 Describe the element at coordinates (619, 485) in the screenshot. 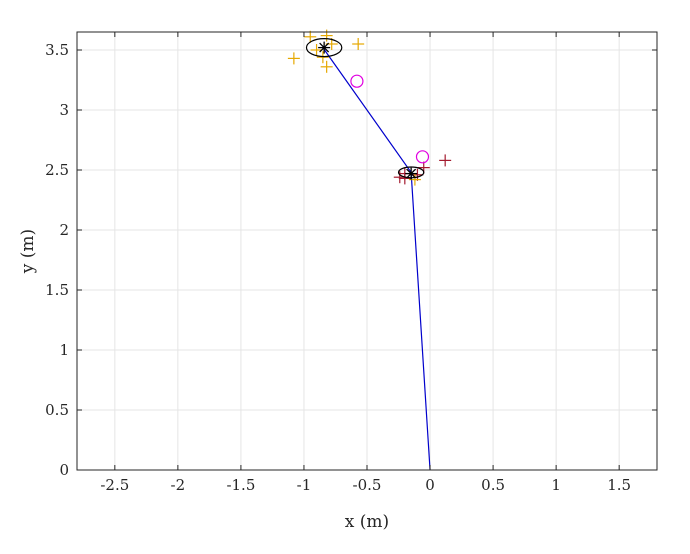

I see `x-tick-label: 1.5` at that location.